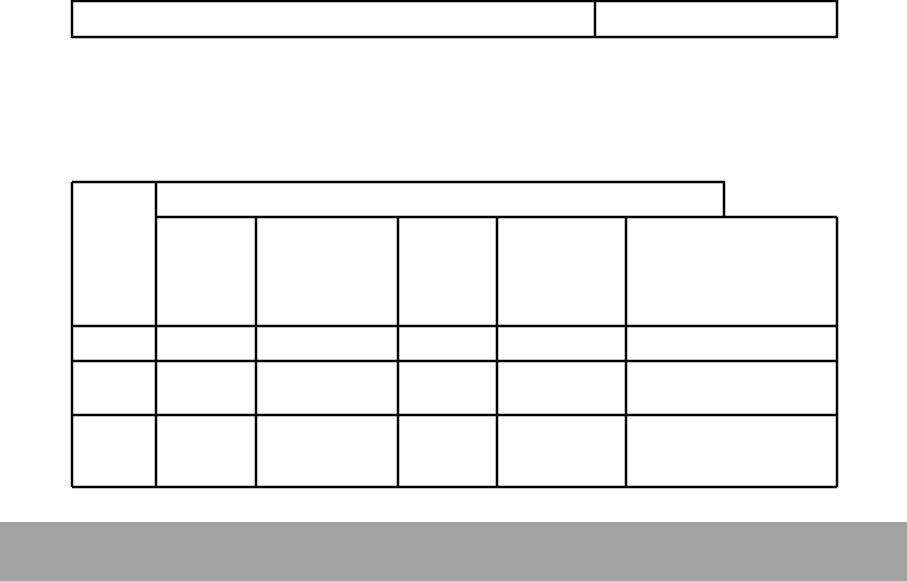 The image size is (907, 581). I want to click on top-table-border, so click(454, 19).